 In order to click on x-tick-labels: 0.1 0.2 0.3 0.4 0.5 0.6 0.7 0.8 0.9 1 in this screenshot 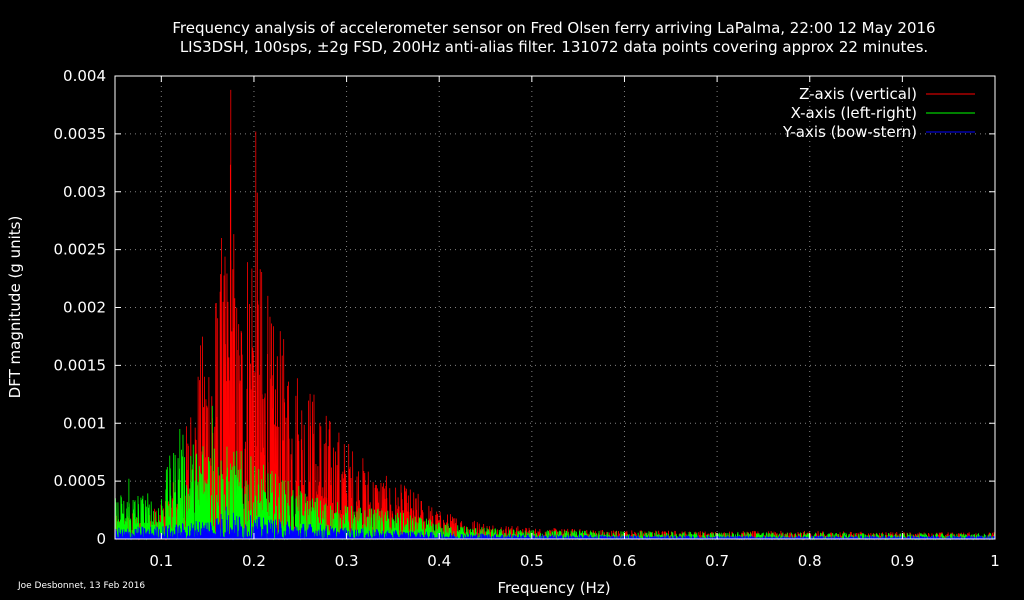, I will do `click(574, 561)`.